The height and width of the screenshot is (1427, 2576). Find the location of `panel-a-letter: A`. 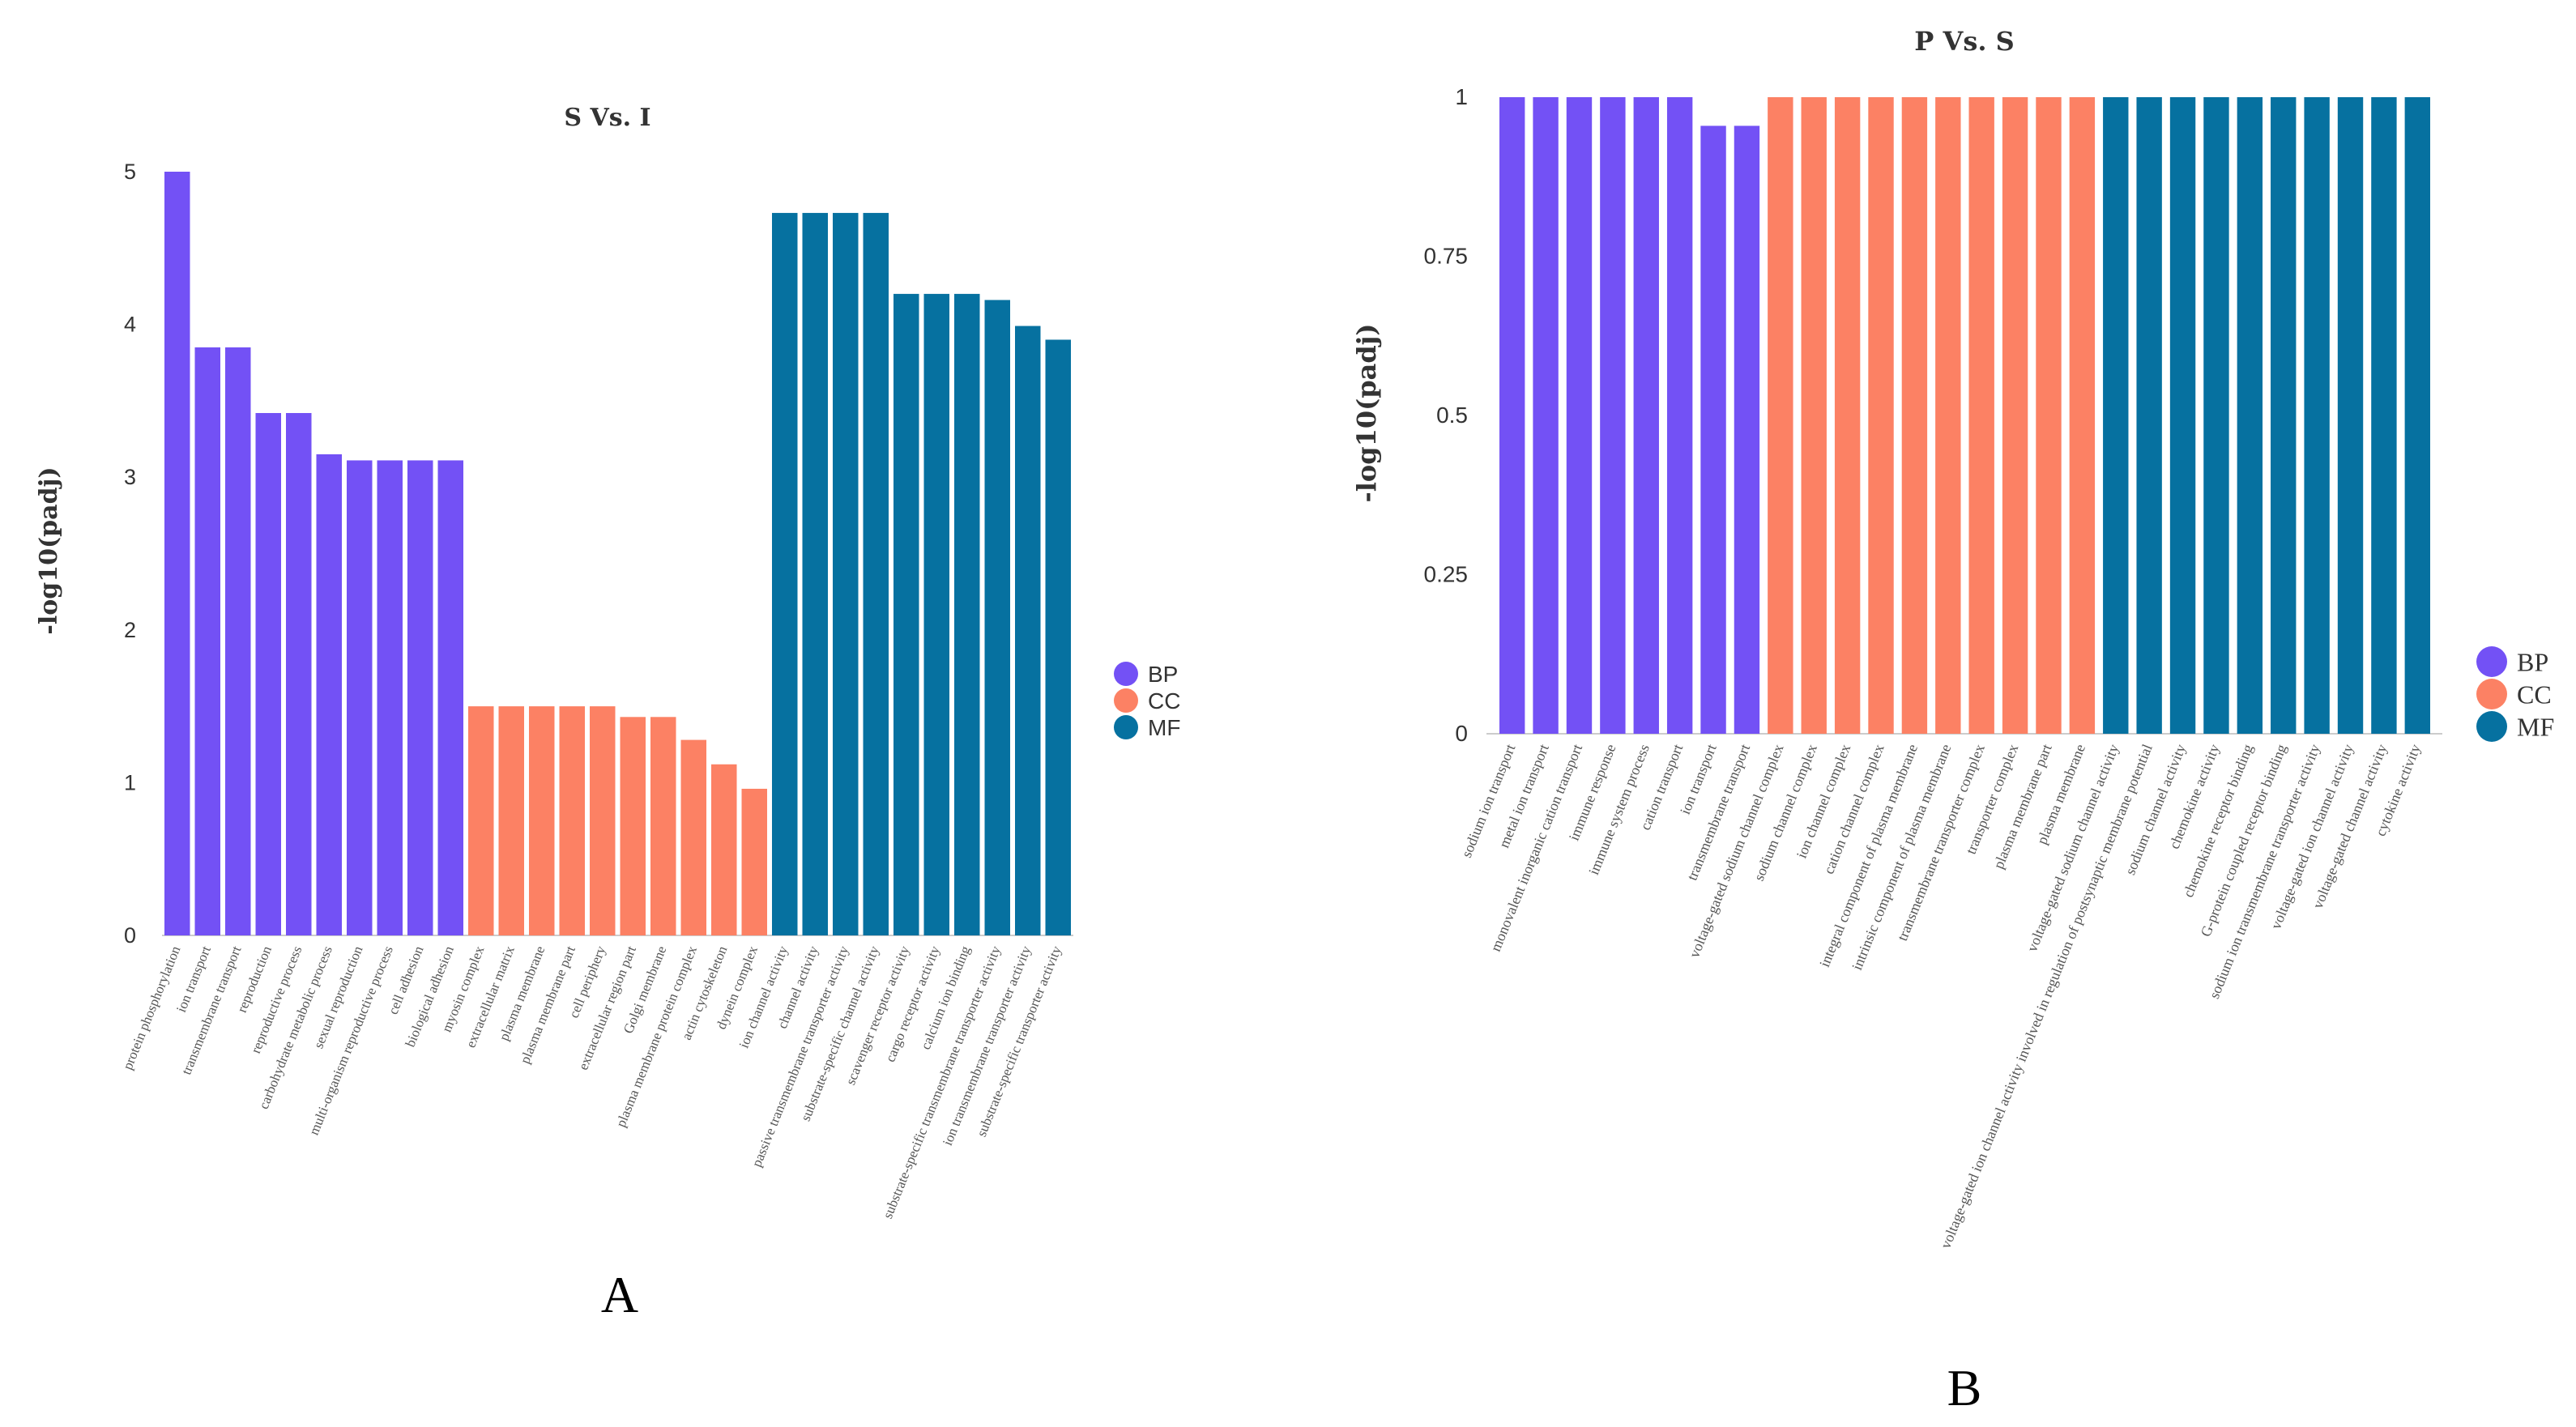

panel-a-letter: A is located at coordinates (620, 1295).